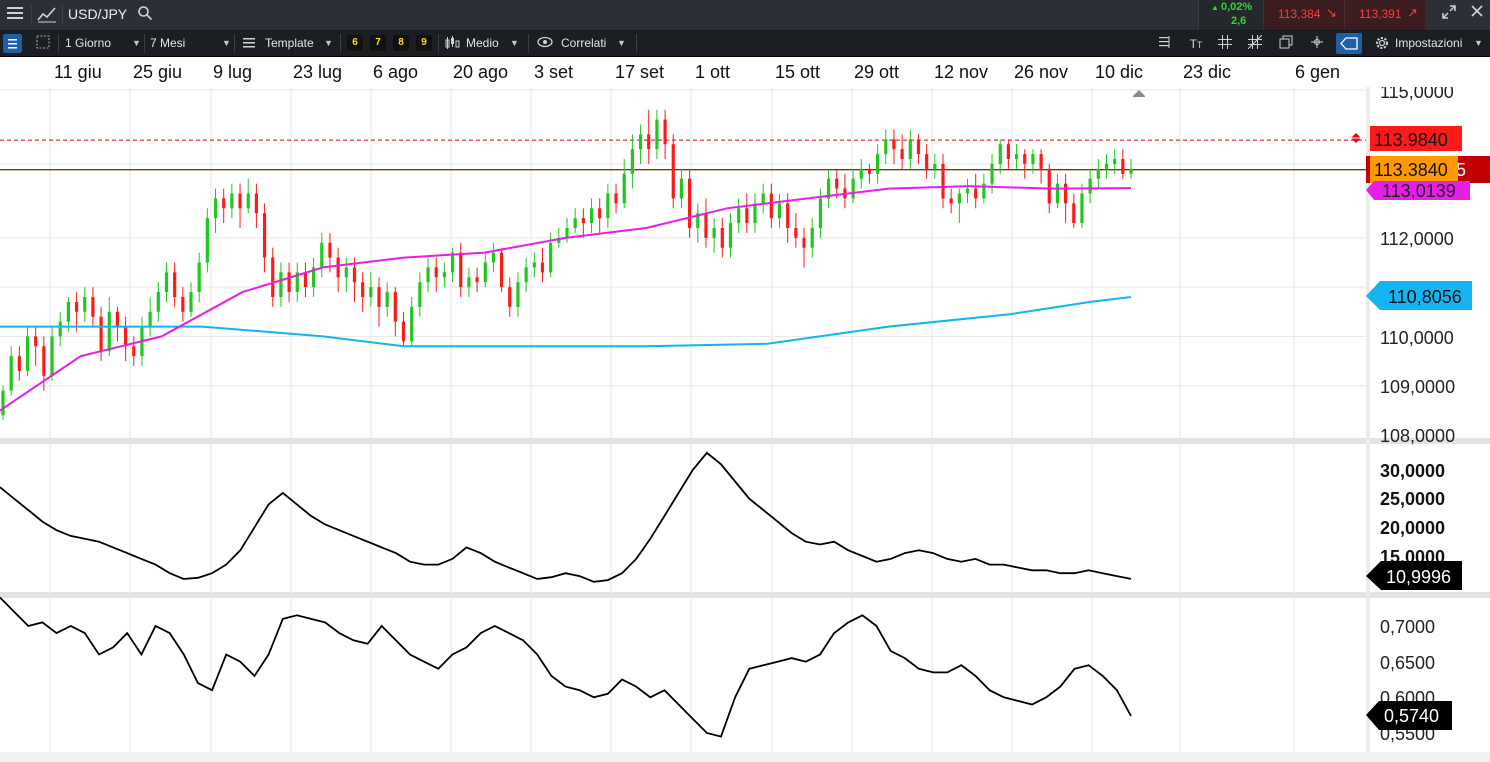 This screenshot has width=1490, height=762. Describe the element at coordinates (1255, 43) in the screenshot. I see `crosshair-grid-icon` at that location.